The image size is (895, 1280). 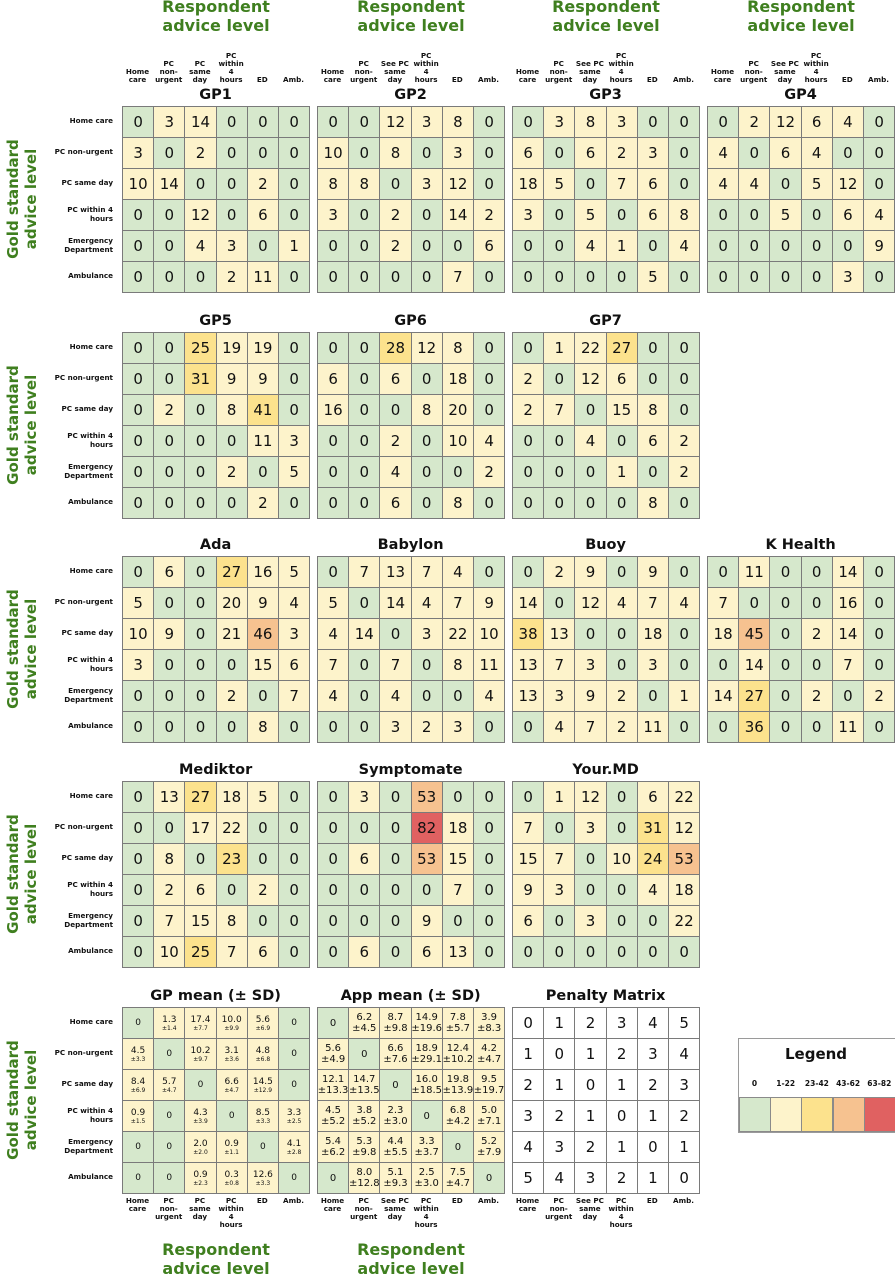 What do you see at coordinates (13, 425) in the screenshot?
I see `text-line: Gold standard` at bounding box center [13, 425].